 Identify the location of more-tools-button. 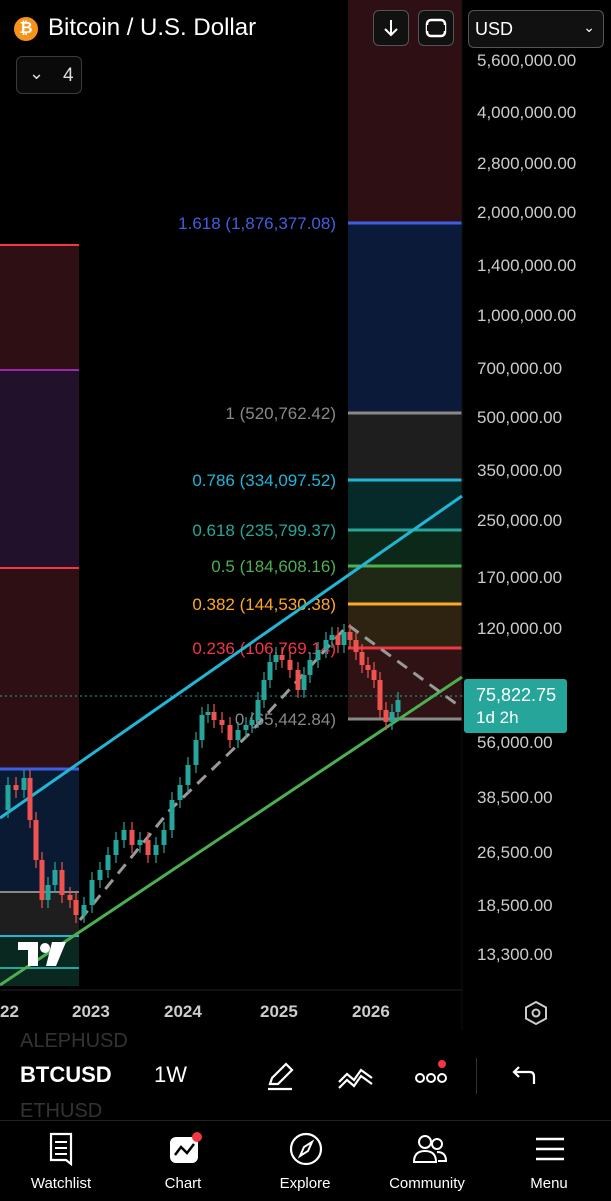
(432, 1076).